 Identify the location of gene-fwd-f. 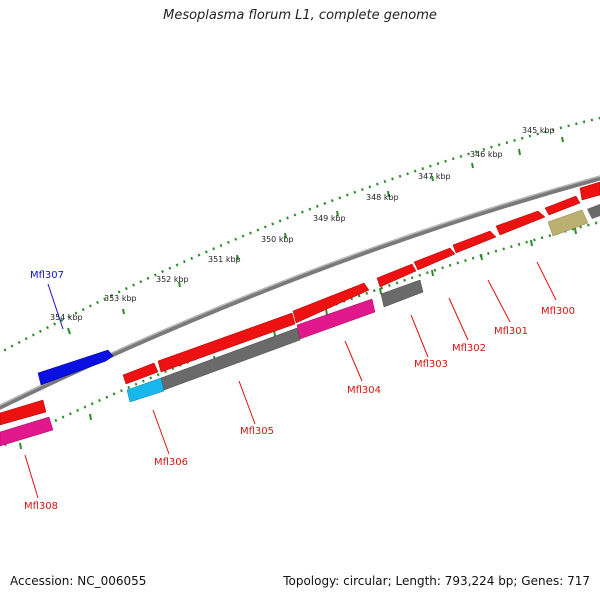
(140, 373).